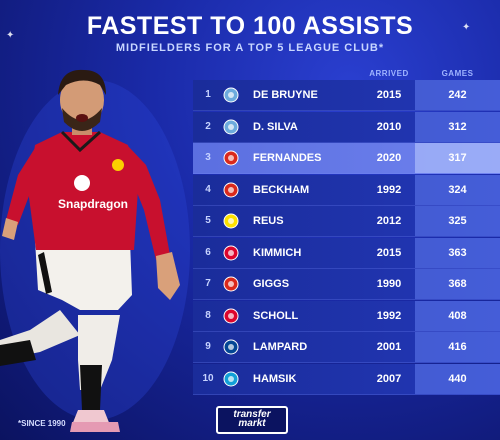 This screenshot has width=500, height=440. What do you see at coordinates (208, 189) in the screenshot?
I see `rank-cell: 4` at bounding box center [208, 189].